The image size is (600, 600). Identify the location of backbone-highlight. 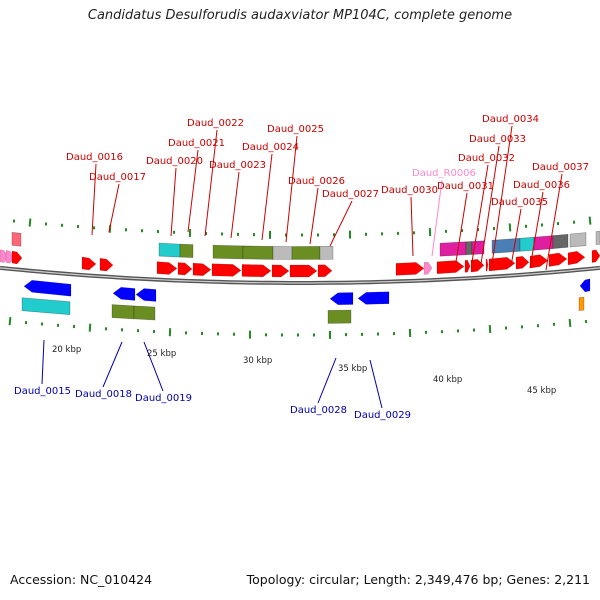
(300, 275).